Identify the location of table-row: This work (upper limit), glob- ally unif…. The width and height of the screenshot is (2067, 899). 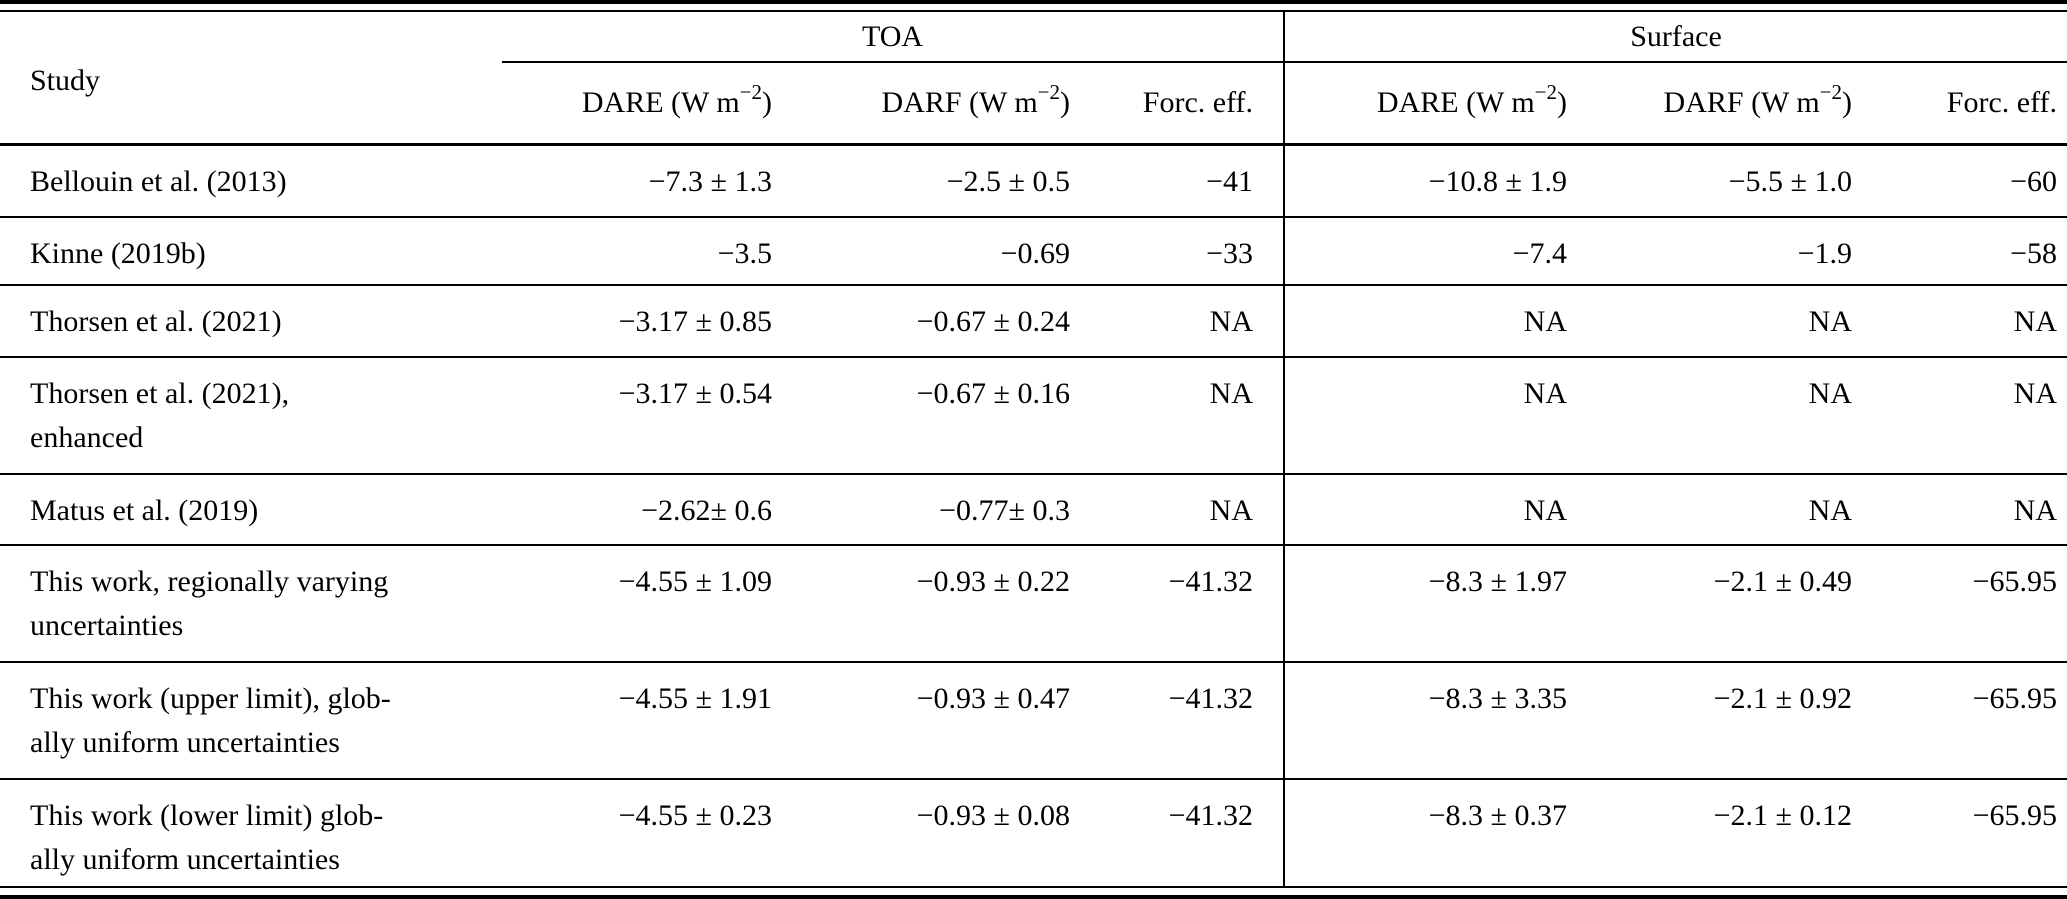
(1033, 720).